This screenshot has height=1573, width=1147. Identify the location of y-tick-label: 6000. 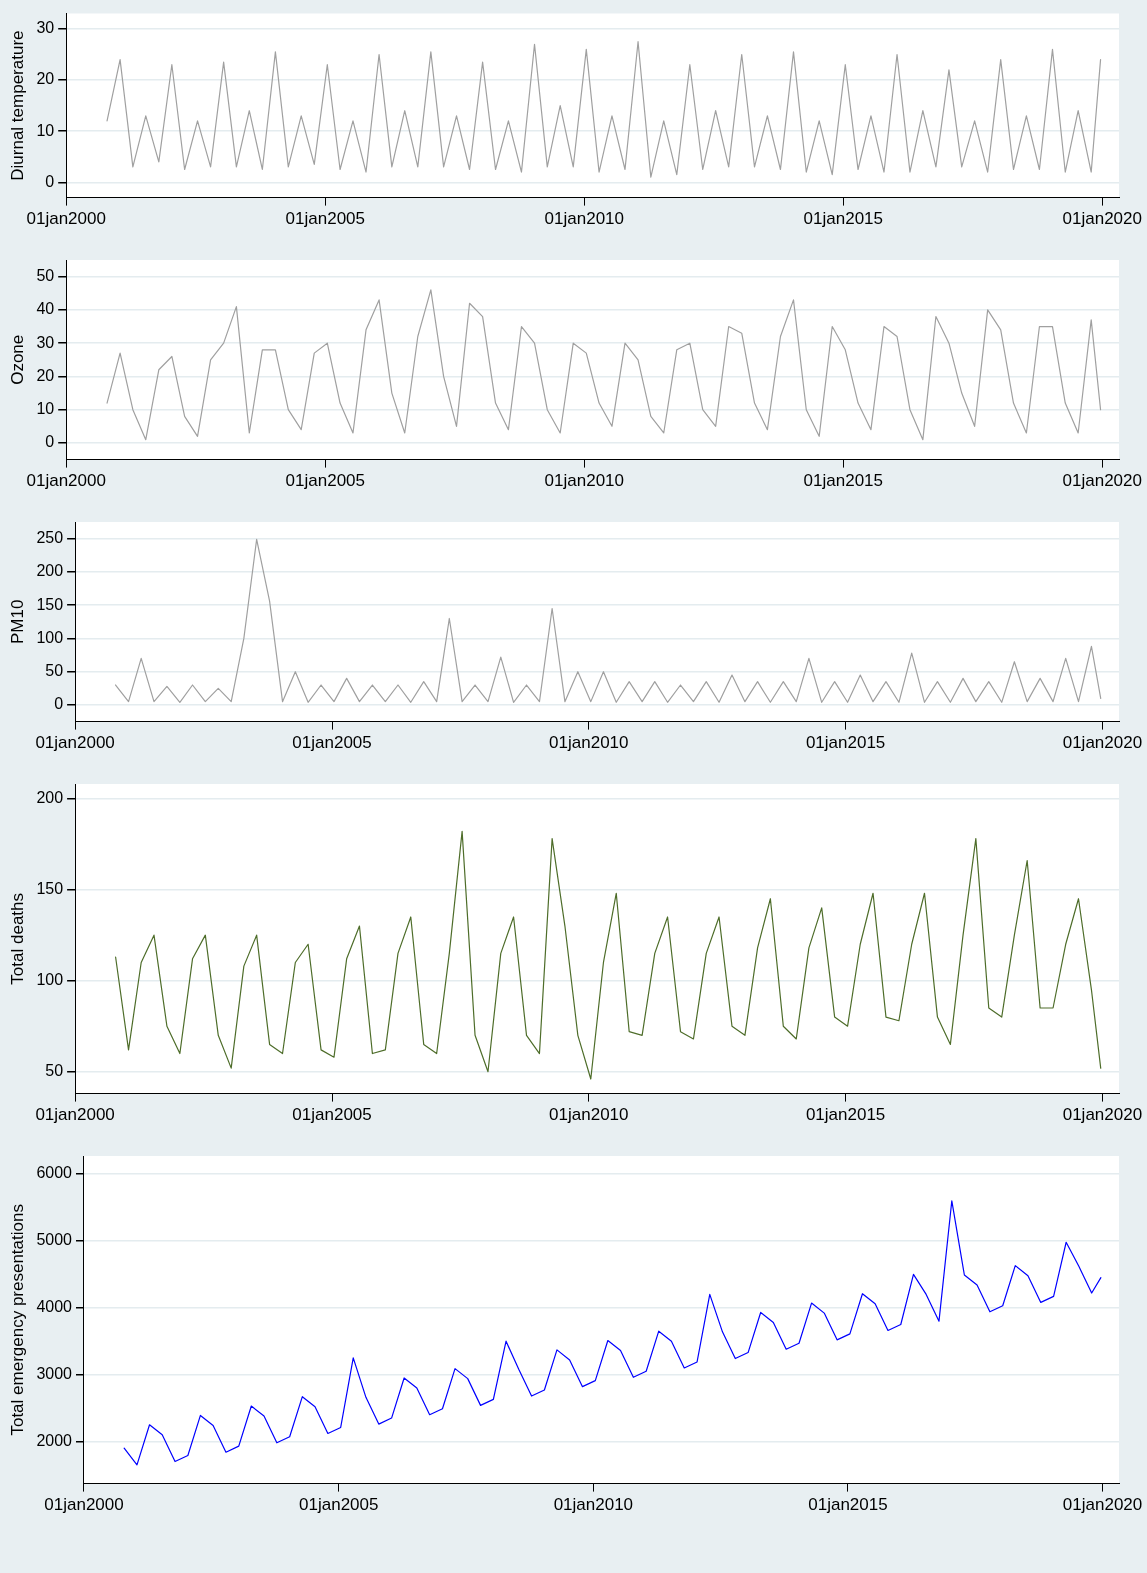
(54, 1173).